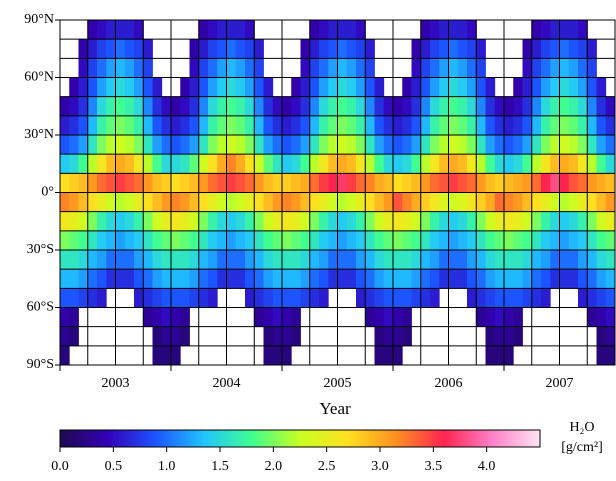 Image resolution: width=616 pixels, height=481 pixels. I want to click on colorbar-label: [g/cm²], so click(582, 447).